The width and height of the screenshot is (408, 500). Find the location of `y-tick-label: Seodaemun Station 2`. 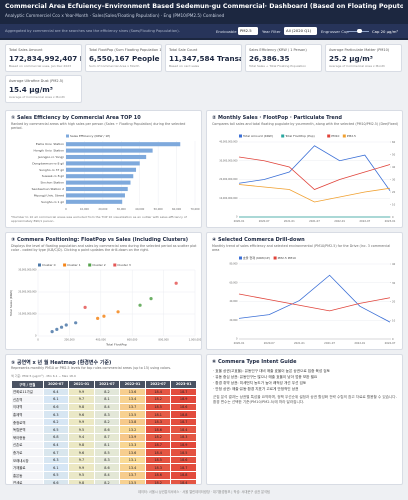

y-tick-label: Seodaemun Station 2 is located at coordinates (48, 189).